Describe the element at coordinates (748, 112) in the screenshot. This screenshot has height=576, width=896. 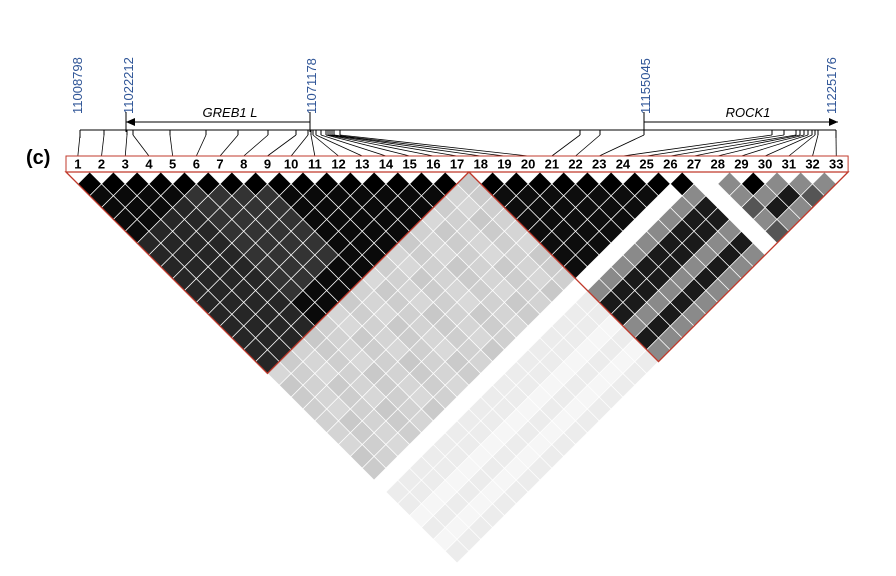
I see `gene-label-rock1: ROCK1` at that location.